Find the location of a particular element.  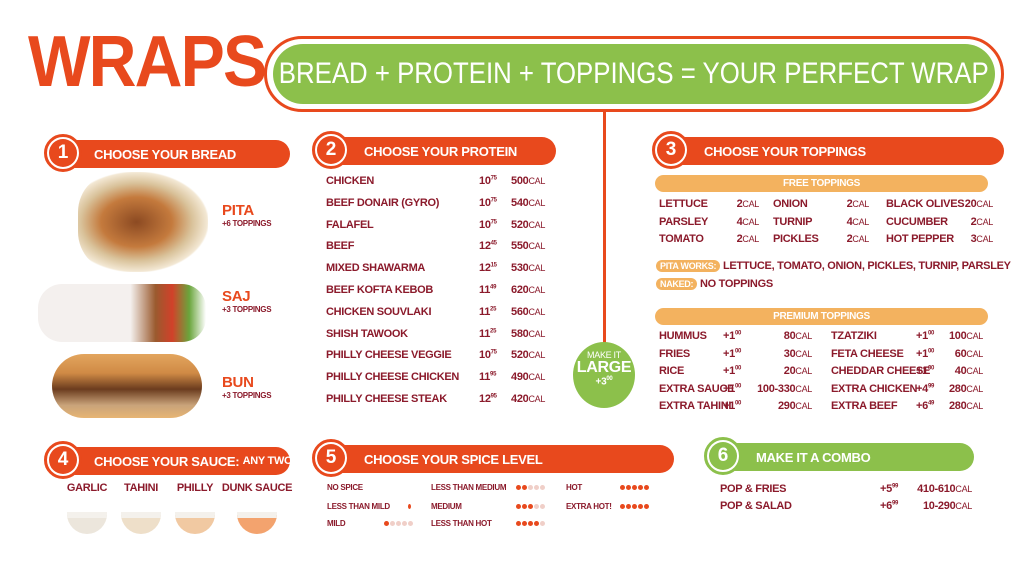

calories: 540cal is located at coordinates (528, 203).